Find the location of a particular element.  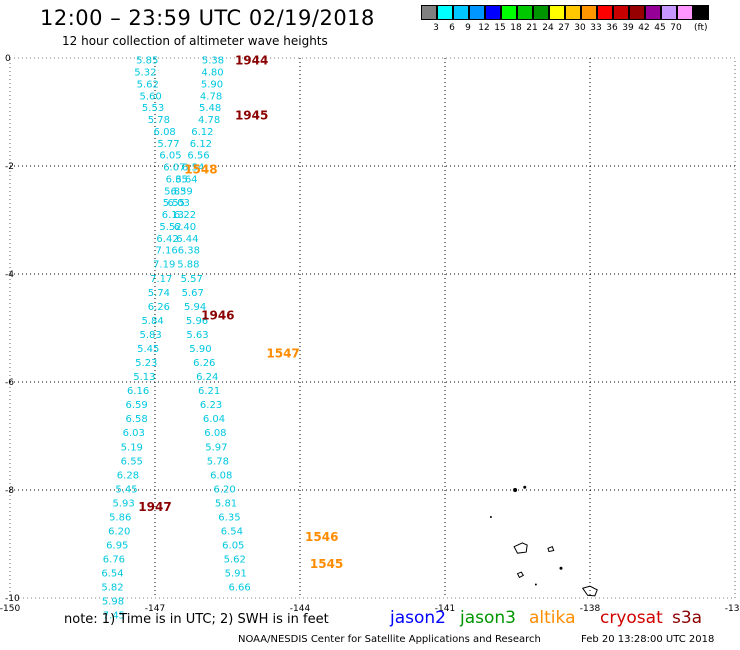

swh-label: 6.42 is located at coordinates (167, 239).